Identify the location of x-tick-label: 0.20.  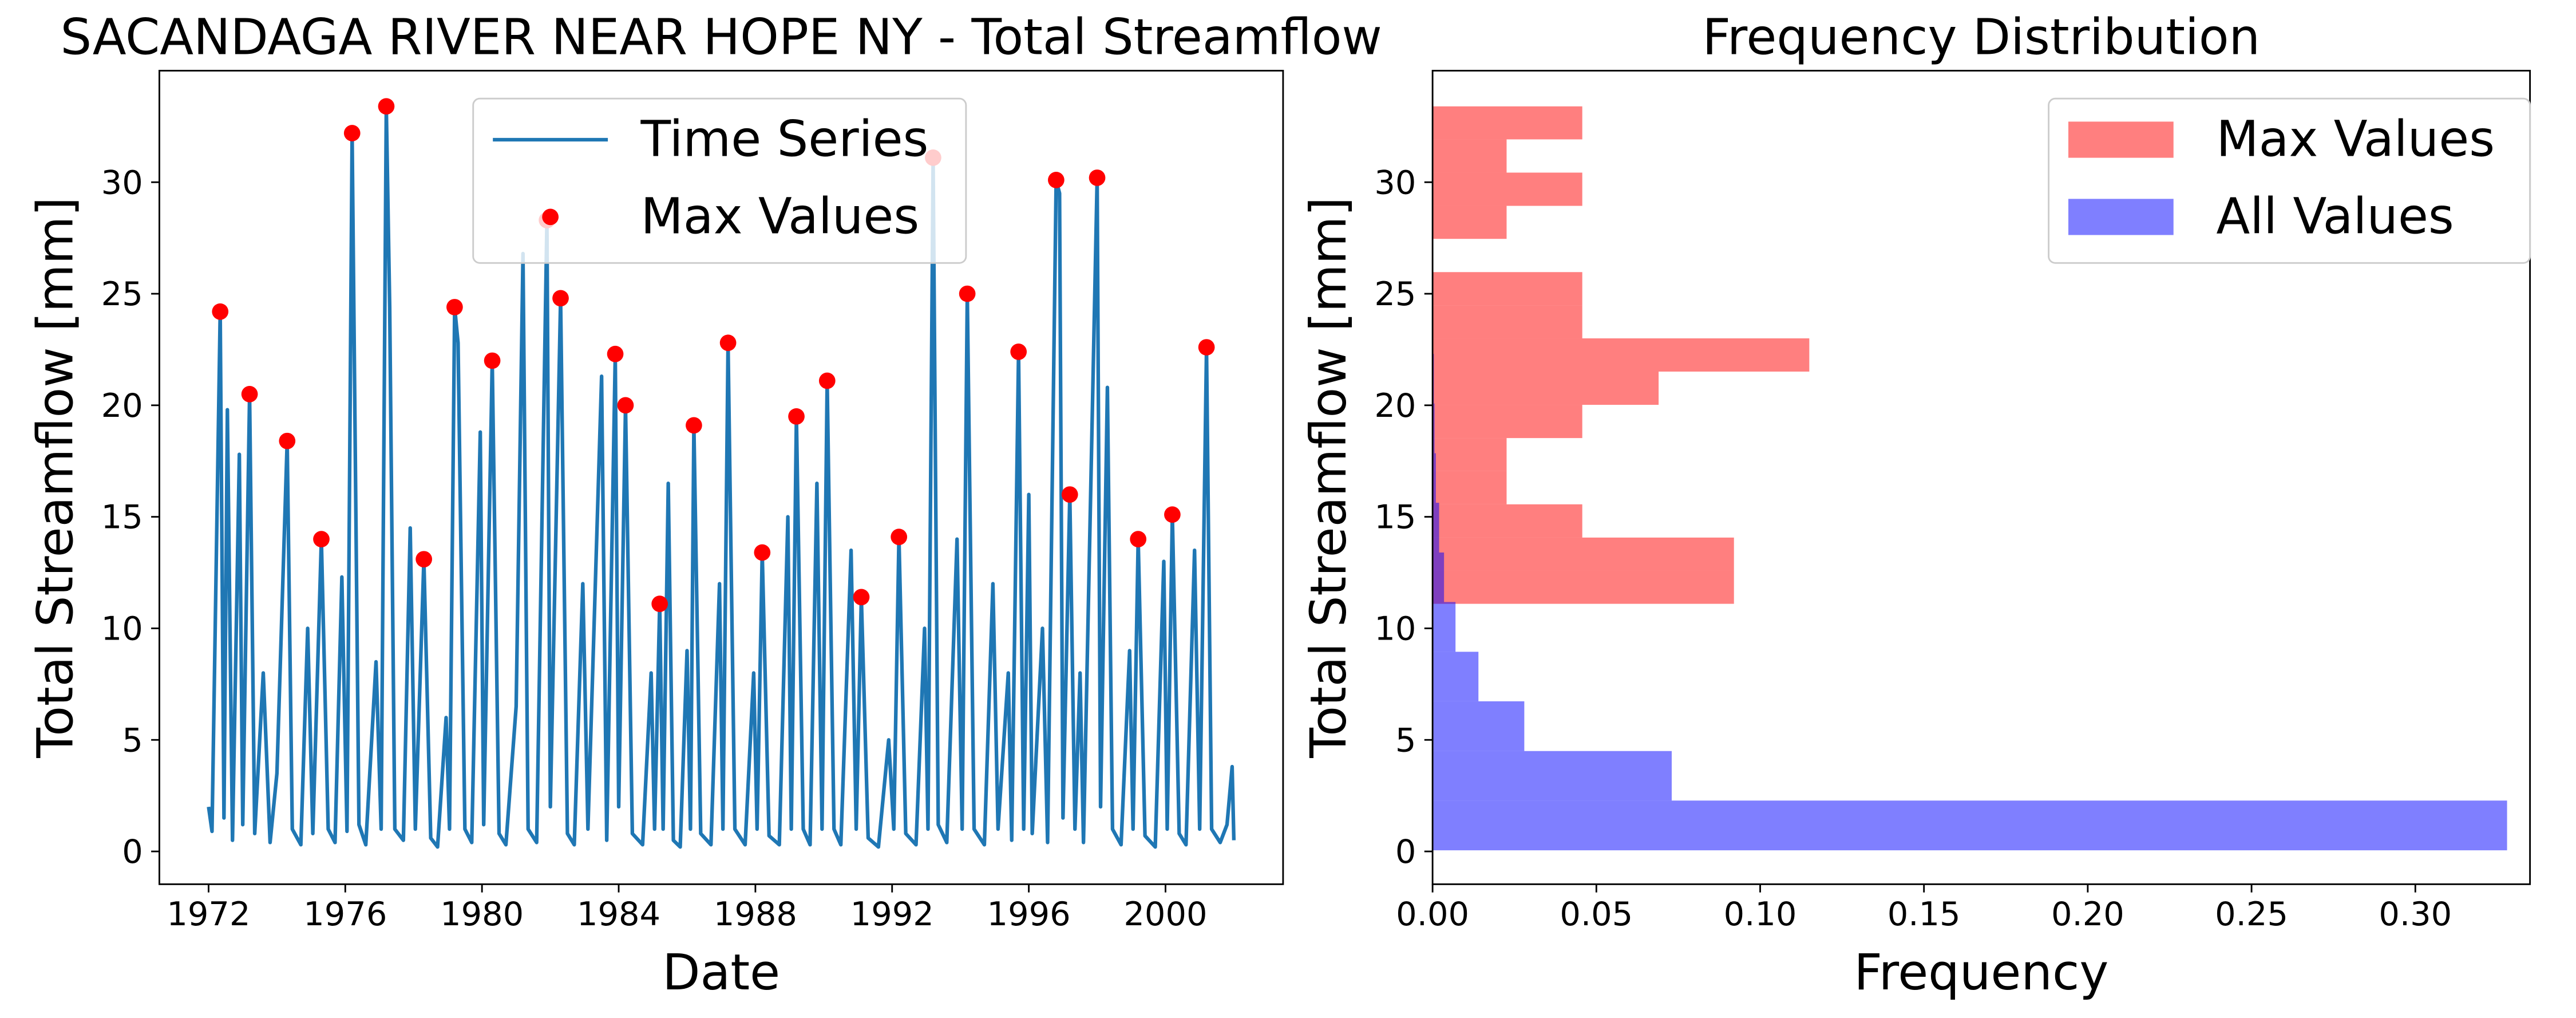
(2087, 914).